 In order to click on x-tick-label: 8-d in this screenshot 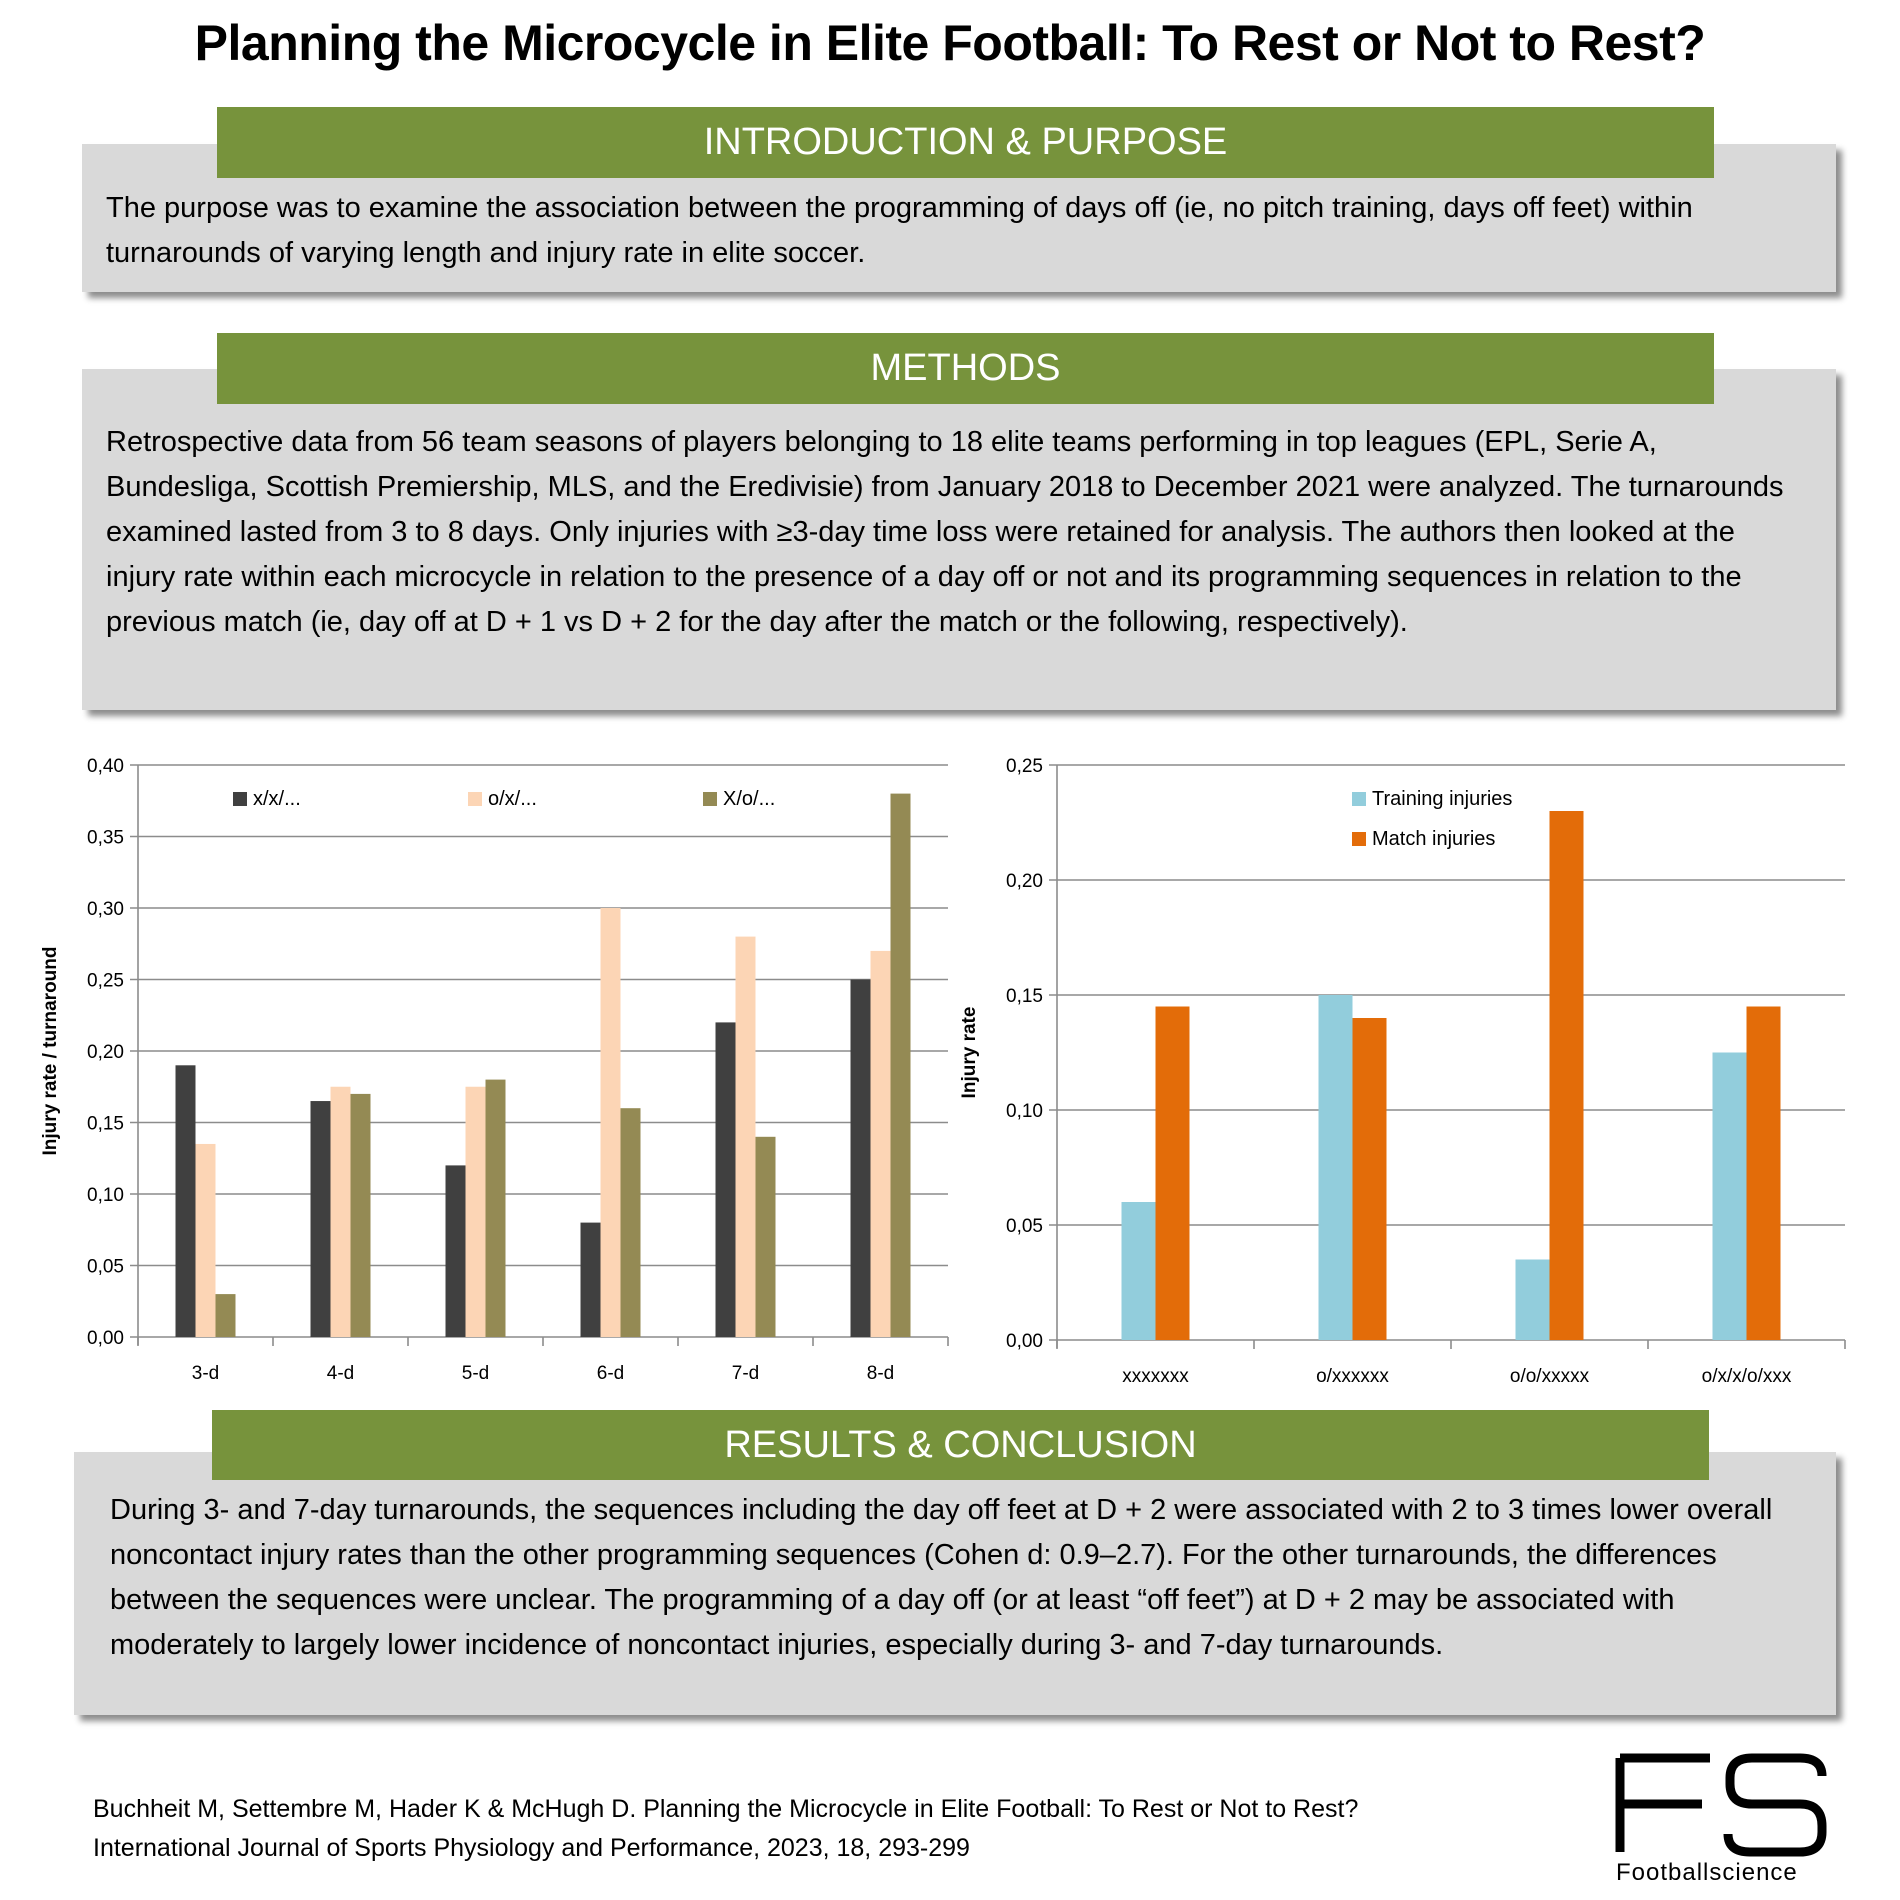, I will do `click(880, 1373)`.